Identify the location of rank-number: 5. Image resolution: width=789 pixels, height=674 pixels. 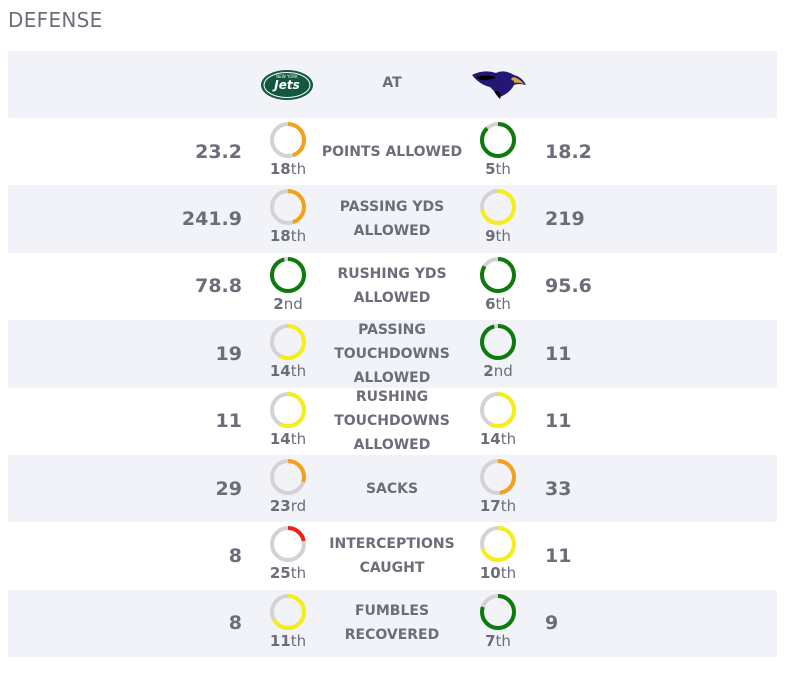
(490, 169).